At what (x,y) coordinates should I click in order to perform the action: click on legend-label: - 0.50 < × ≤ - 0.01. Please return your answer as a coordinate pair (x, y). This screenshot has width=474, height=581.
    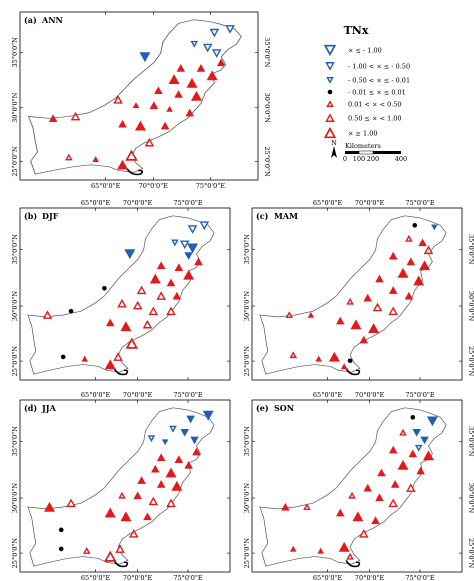
    Looking at the image, I should click on (379, 81).